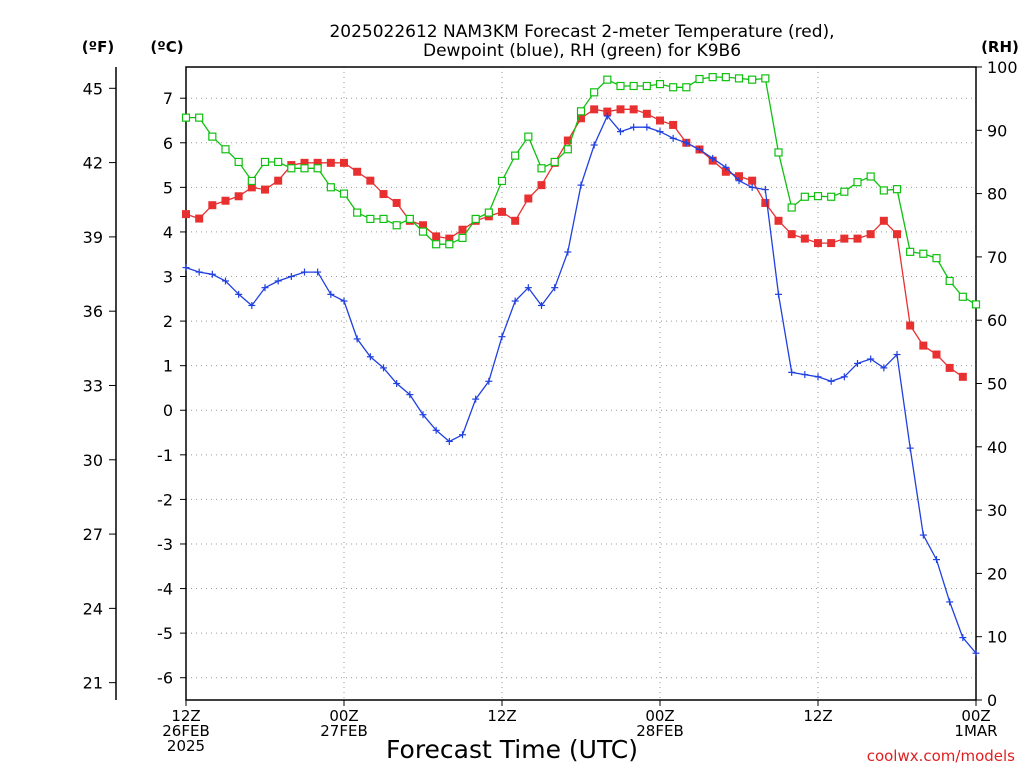  I want to click on time-tick-label: 26FEB, so click(185, 731).